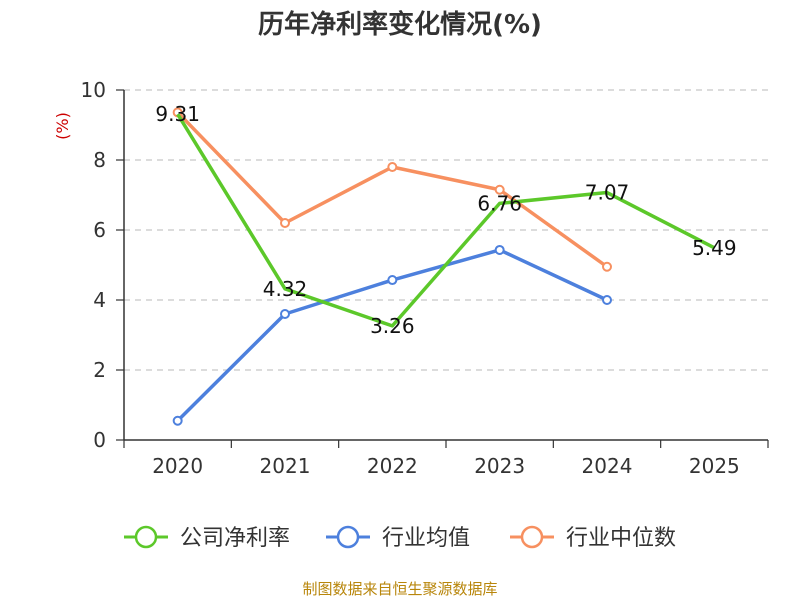 The width and height of the screenshot is (800, 600). I want to click on legend: 公司净利率 行业均值 行业中位数, so click(400, 538).